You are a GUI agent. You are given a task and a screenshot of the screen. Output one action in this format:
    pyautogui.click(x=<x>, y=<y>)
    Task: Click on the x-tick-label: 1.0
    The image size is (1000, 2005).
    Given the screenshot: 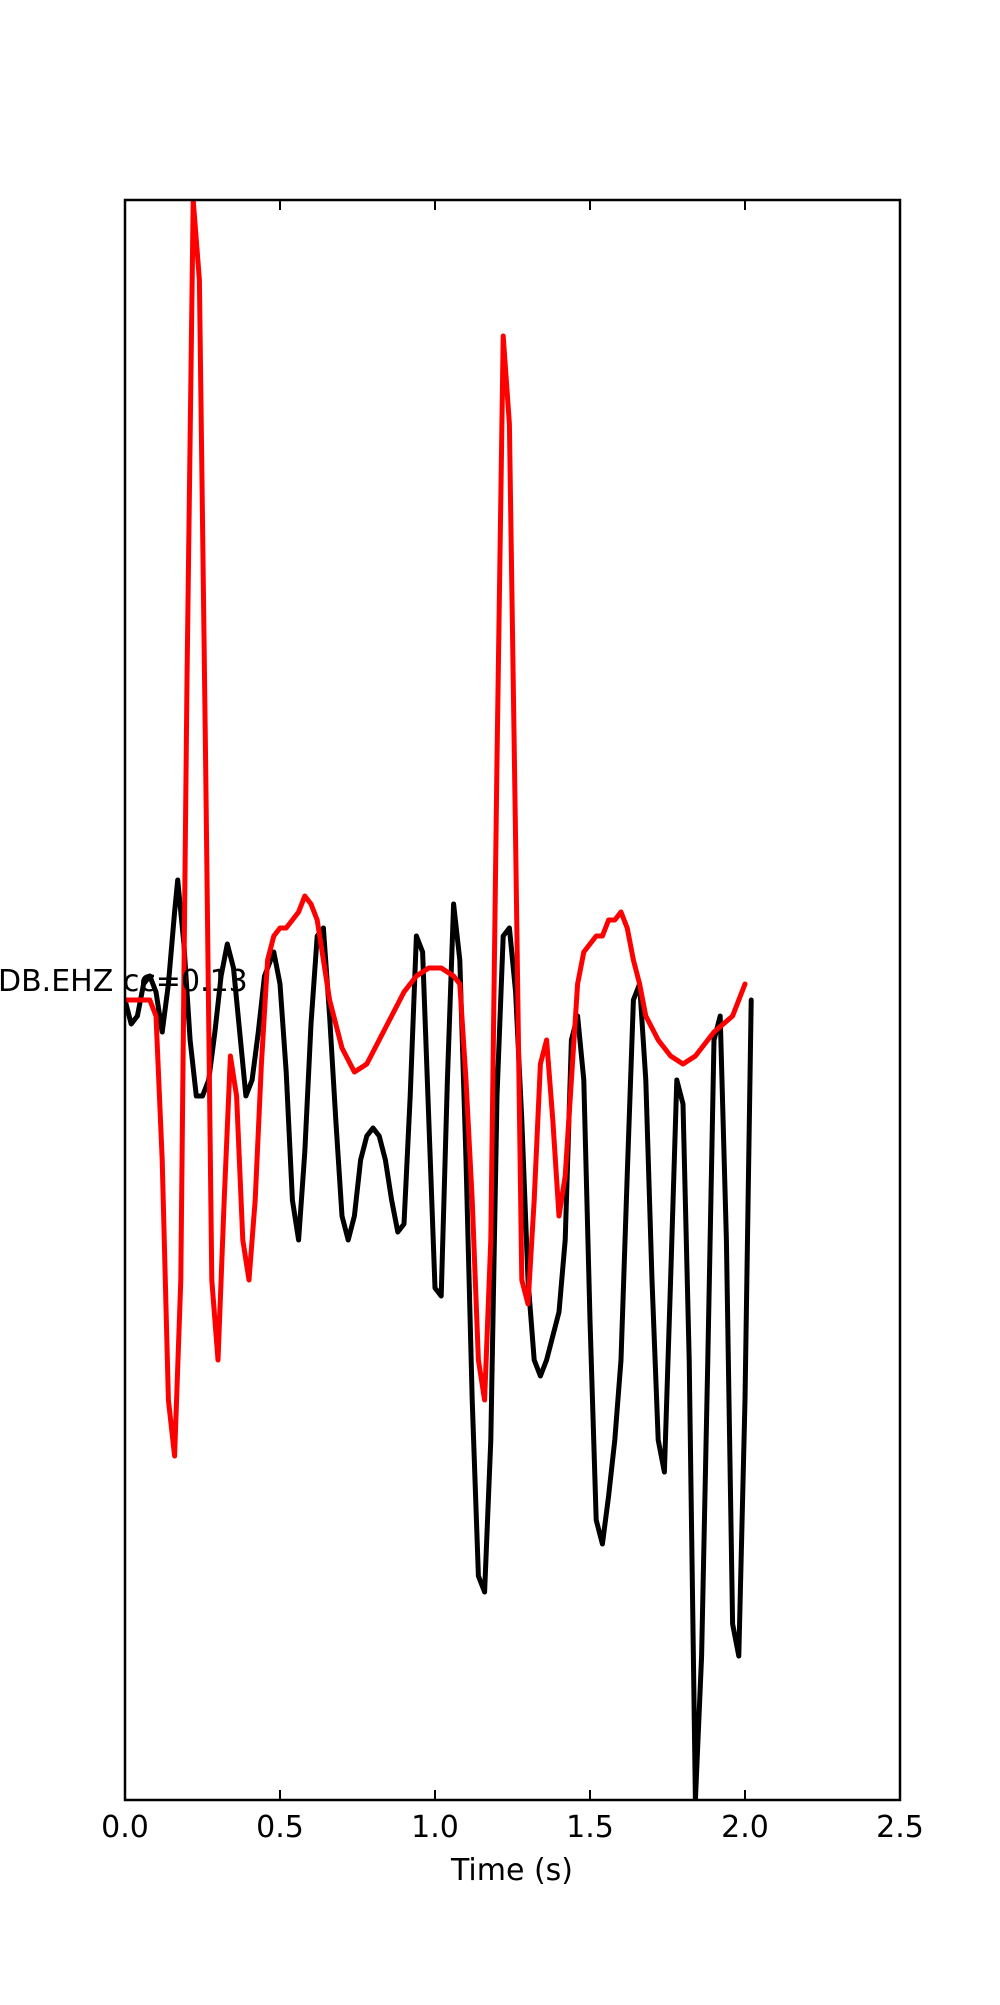 What is the action you would take?
    pyautogui.click(x=435, y=1827)
    